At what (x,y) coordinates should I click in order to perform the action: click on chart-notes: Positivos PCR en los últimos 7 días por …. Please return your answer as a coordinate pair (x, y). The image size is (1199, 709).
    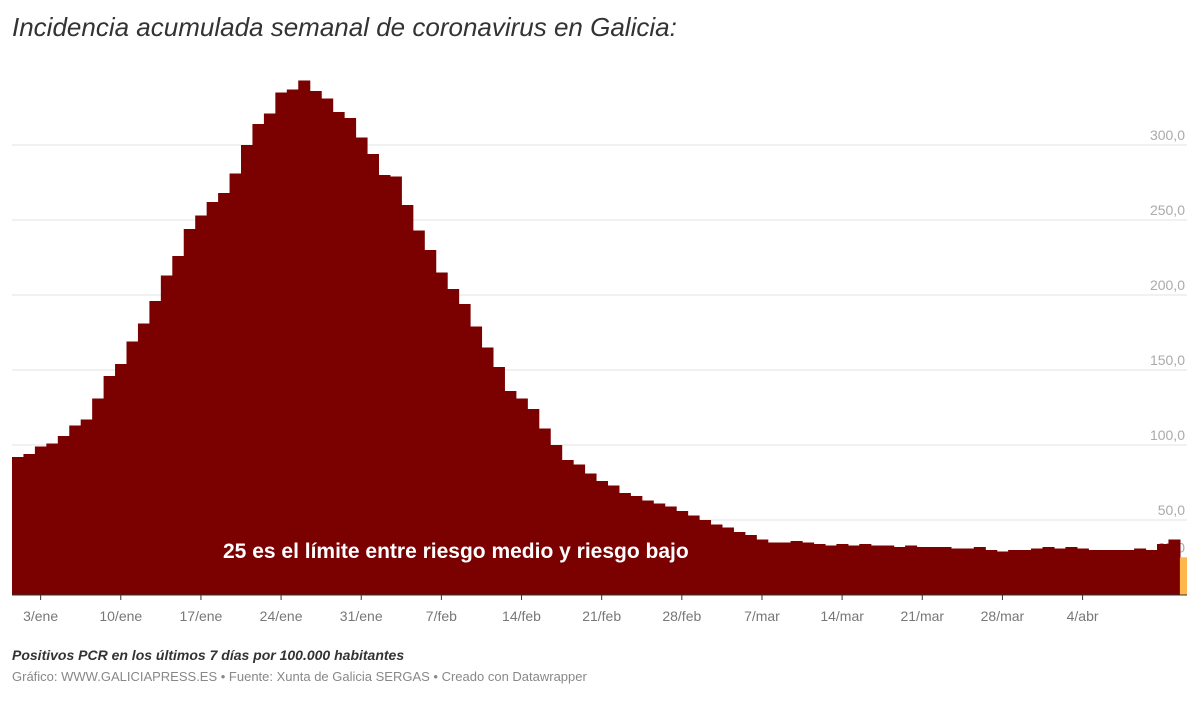
    Looking at the image, I should click on (208, 655).